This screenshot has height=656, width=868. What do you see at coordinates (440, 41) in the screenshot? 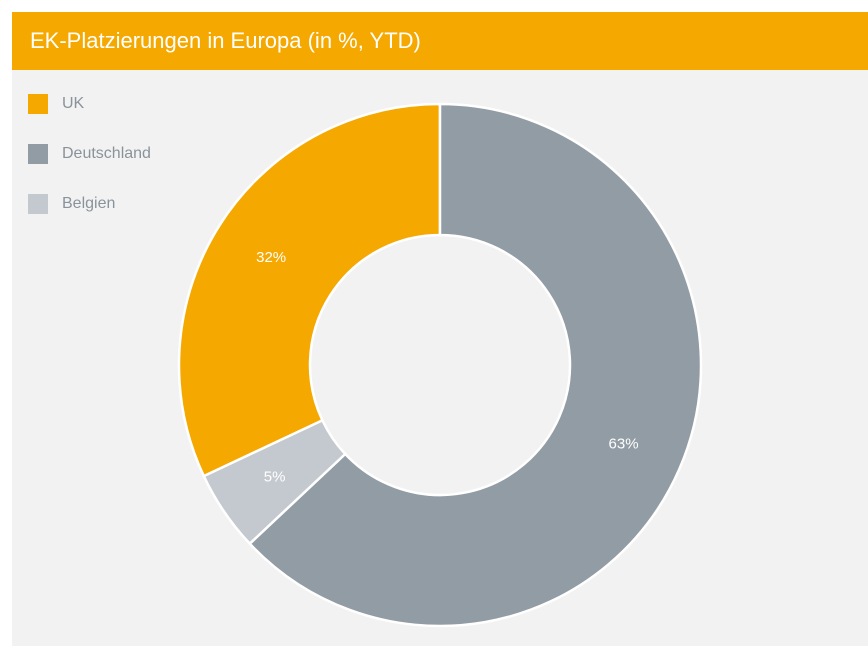
I see `title-bar` at bounding box center [440, 41].